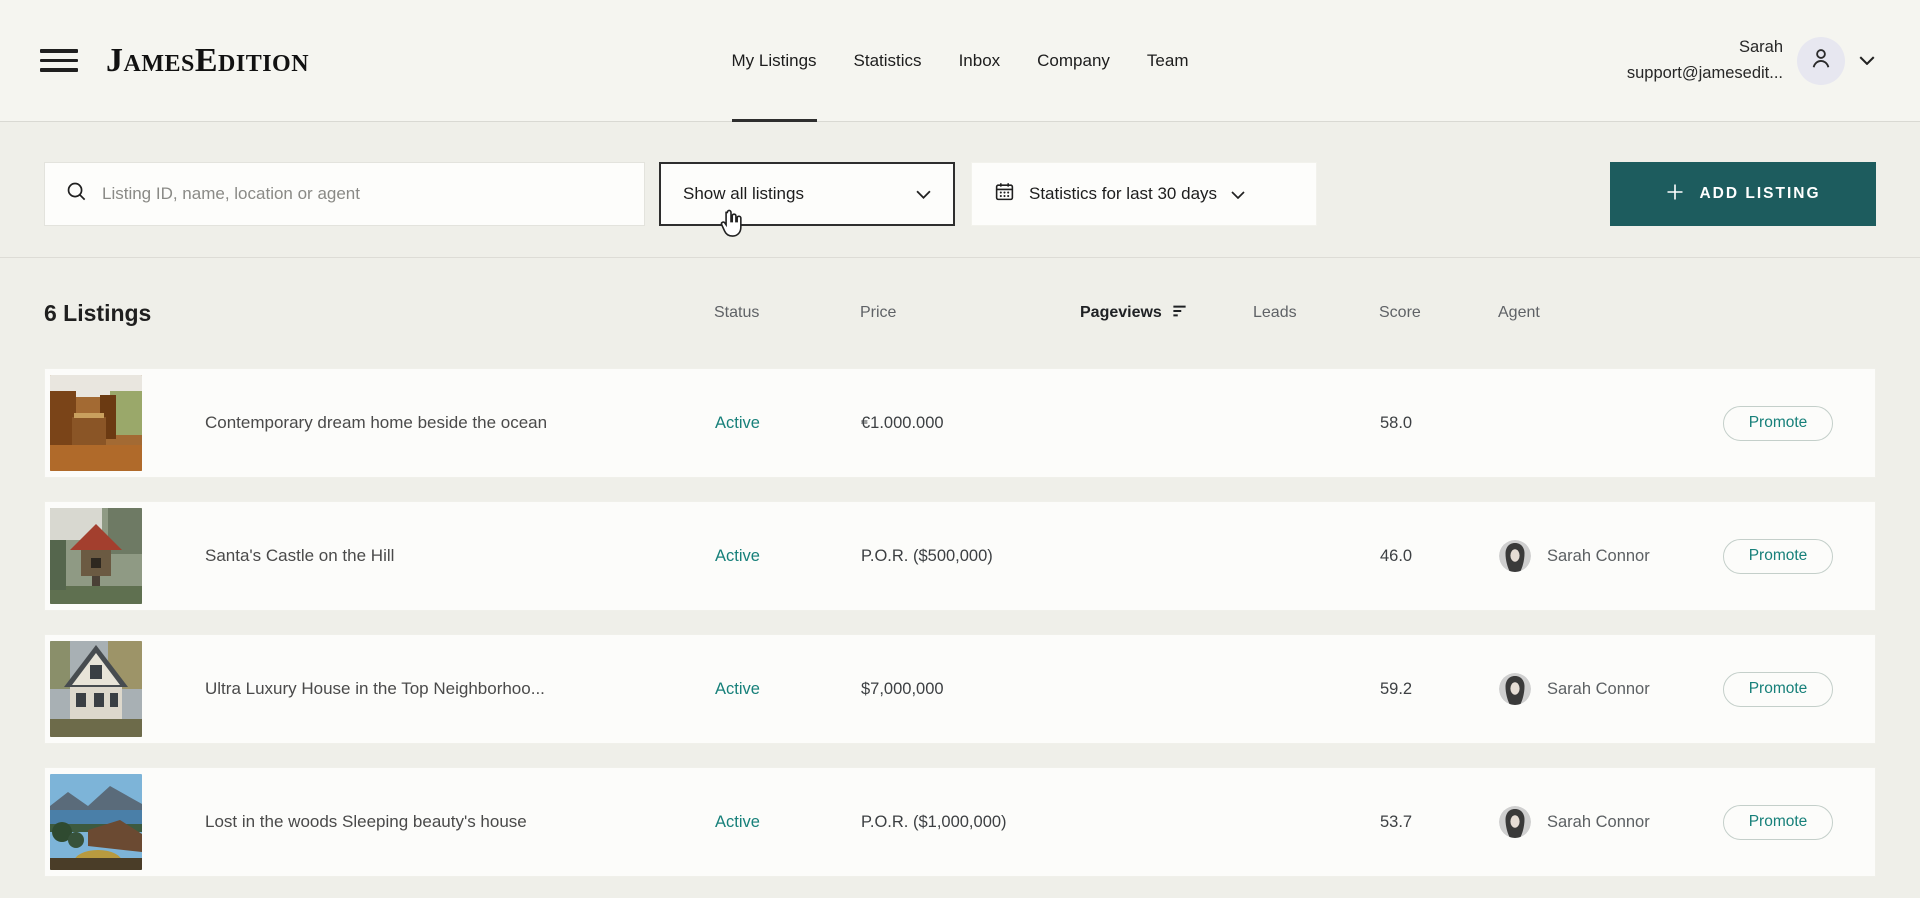  What do you see at coordinates (76, 194) in the screenshot?
I see `search-icon` at bounding box center [76, 194].